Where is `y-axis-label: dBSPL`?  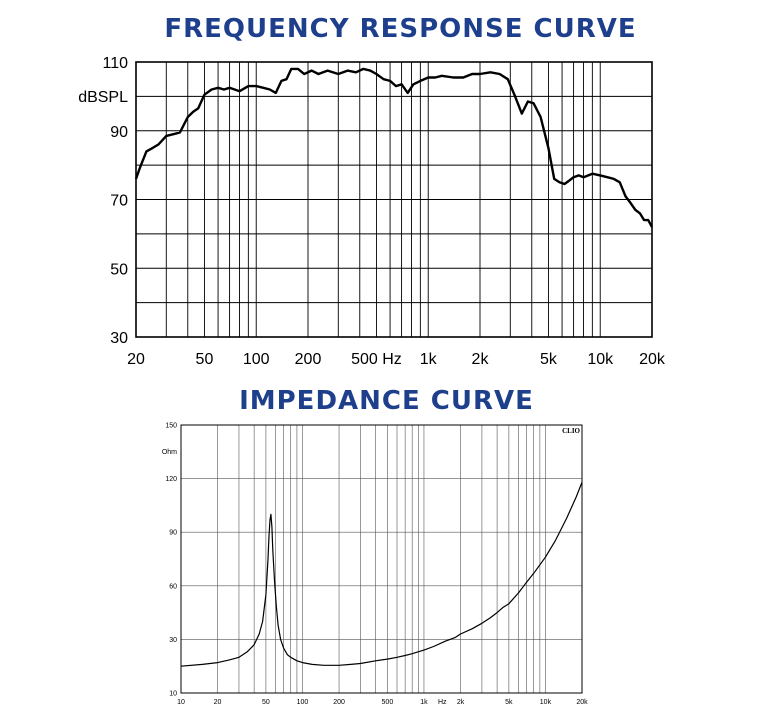 y-axis-label: dBSPL is located at coordinates (103, 97).